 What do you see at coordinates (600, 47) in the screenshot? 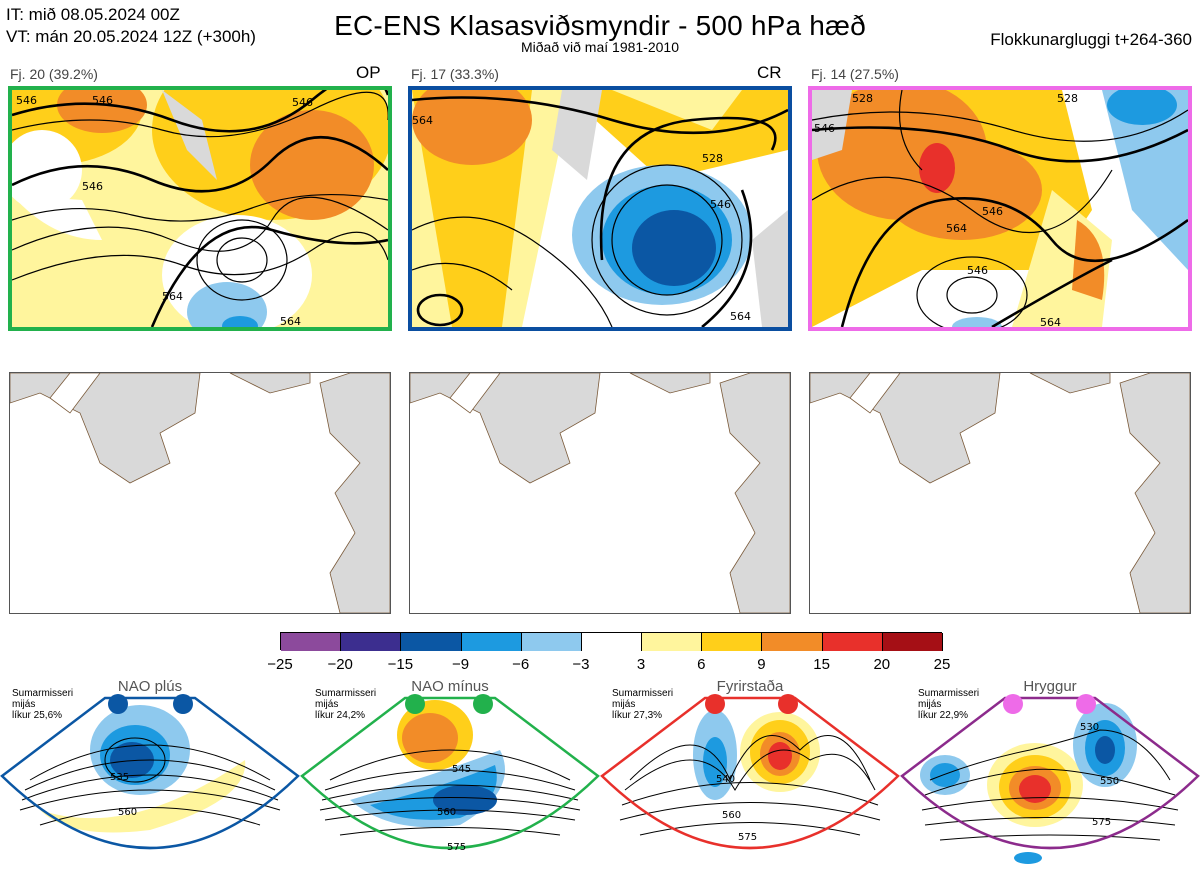
I see `page-subtitle: Miðað við maí 1981-2010` at bounding box center [600, 47].